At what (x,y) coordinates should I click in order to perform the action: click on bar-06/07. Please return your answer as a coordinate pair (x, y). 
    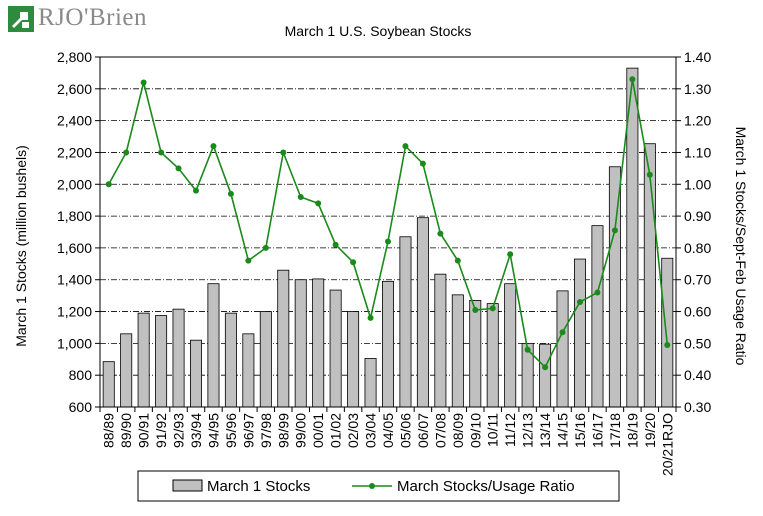
    Looking at the image, I should click on (422, 312).